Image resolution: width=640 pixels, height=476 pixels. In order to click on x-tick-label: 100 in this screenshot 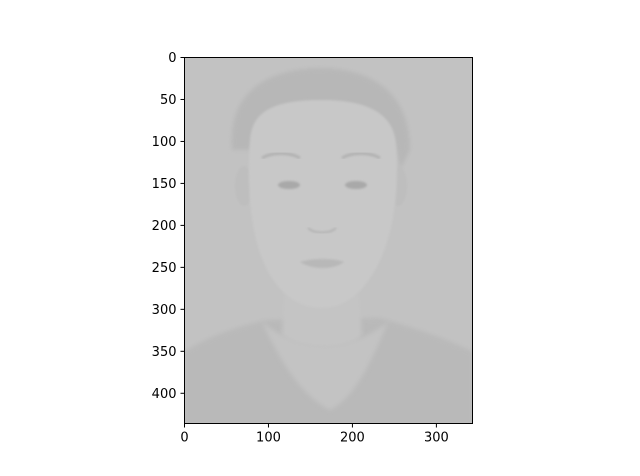, I will do `click(268, 438)`.